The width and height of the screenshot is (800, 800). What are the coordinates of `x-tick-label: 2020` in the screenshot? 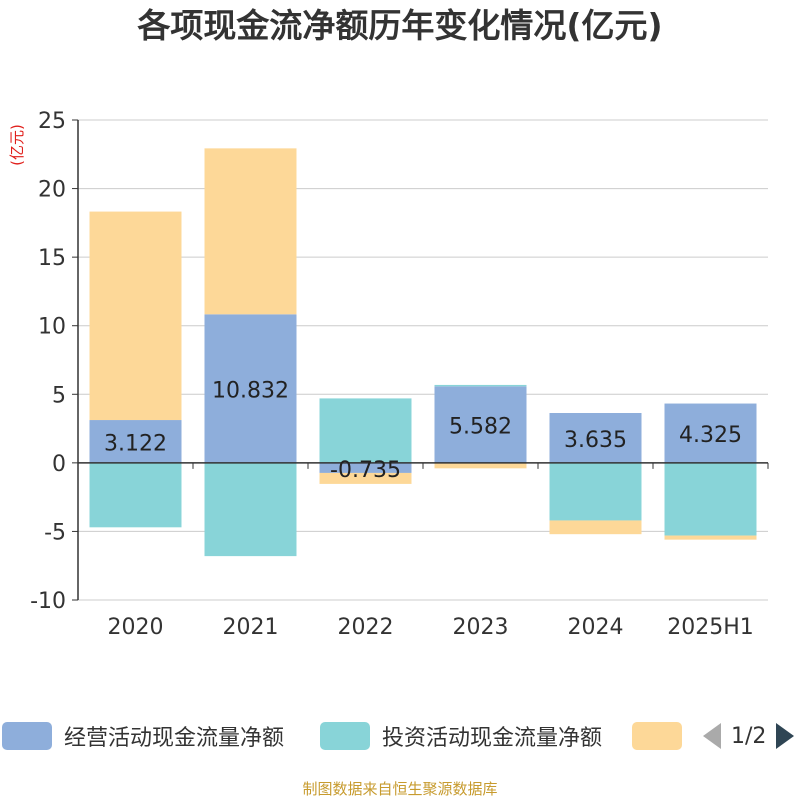 It's located at (136, 627).